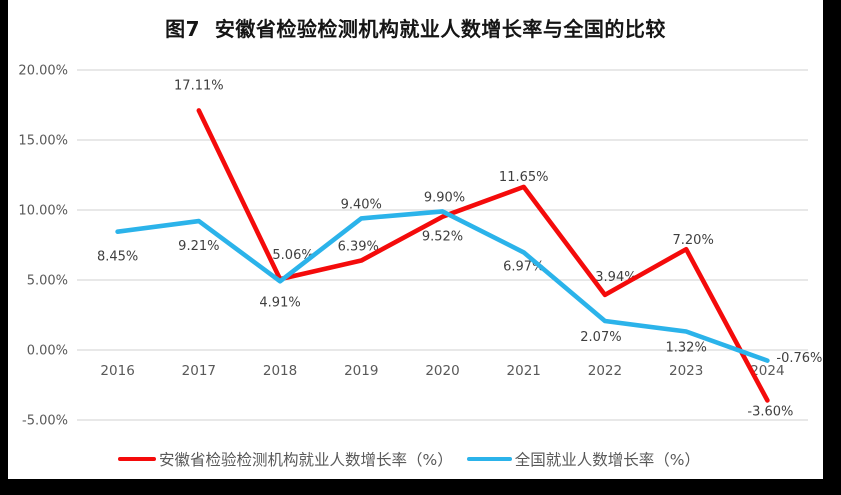  Describe the element at coordinates (361, 371) in the screenshot. I see `x-axis-label: 2019` at that location.